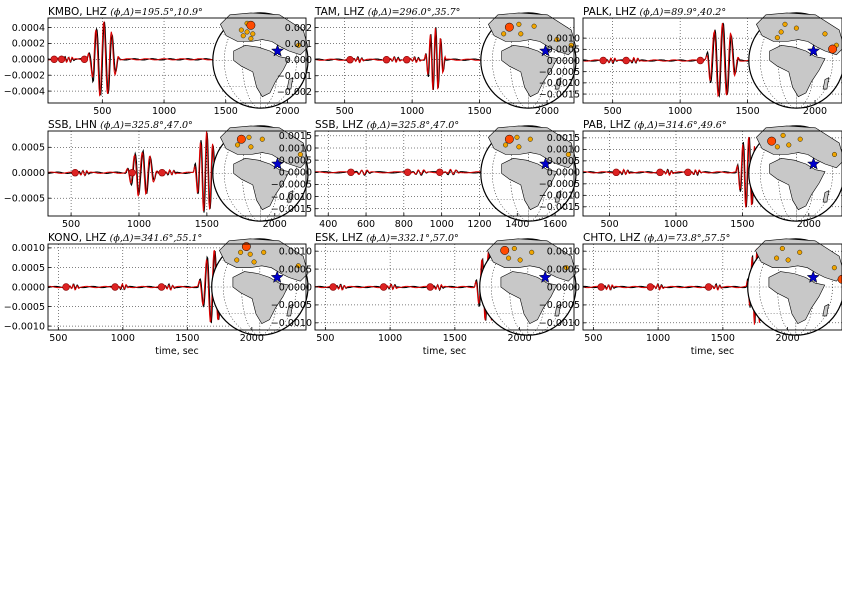 The image size is (842, 595). Describe the element at coordinates (24, 91) in the screenshot. I see `y-tick-label: −0.0004` at that location.